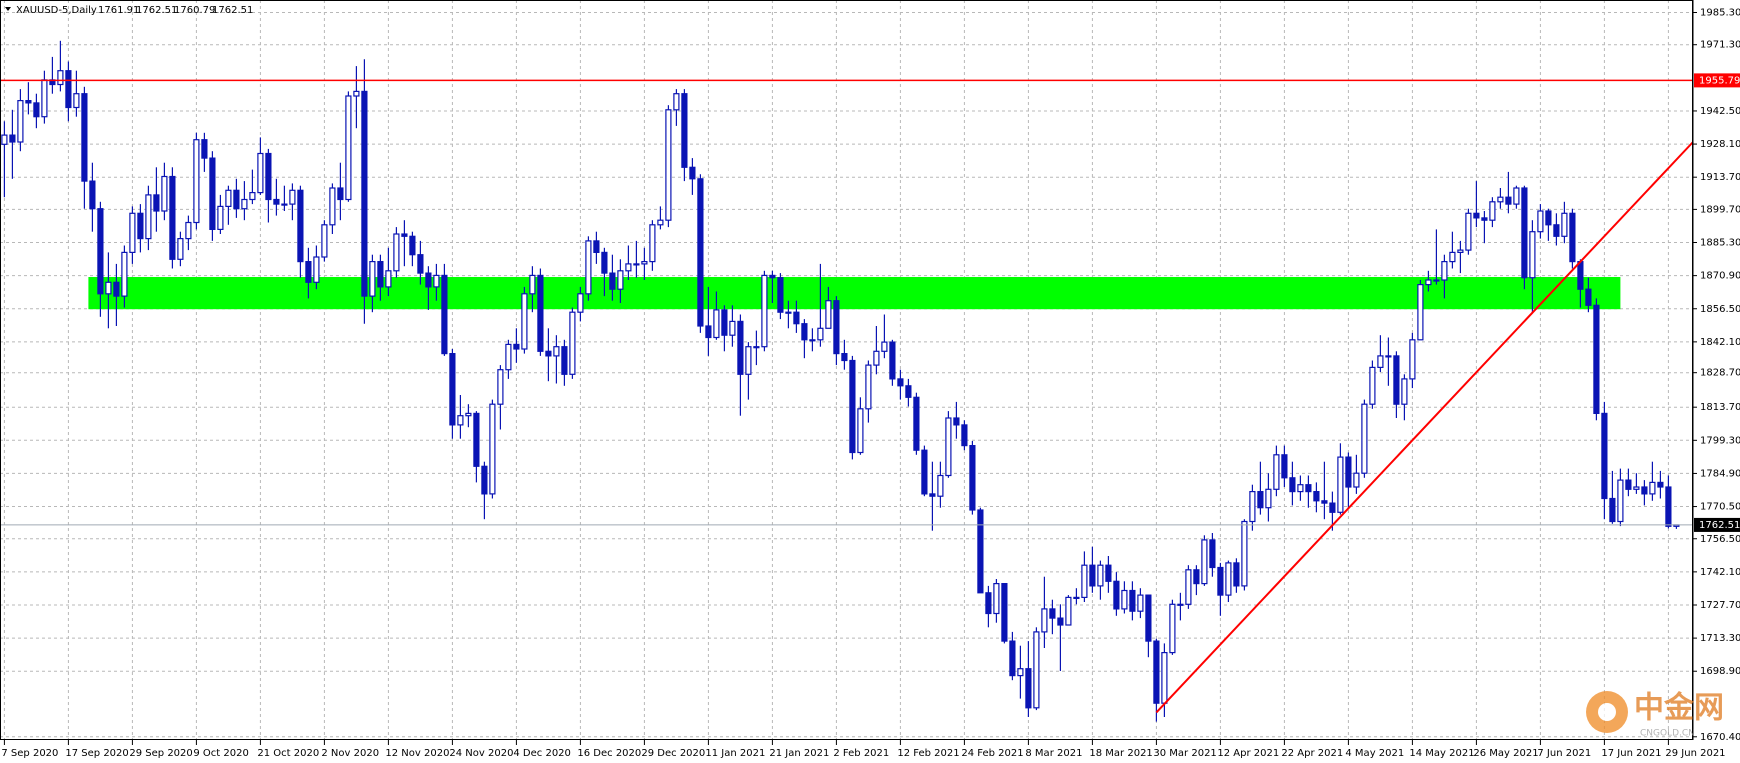 The image size is (1740, 763). What do you see at coordinates (1695, 753) in the screenshot?
I see `x-tick-label: 29 Jun 2021` at bounding box center [1695, 753].